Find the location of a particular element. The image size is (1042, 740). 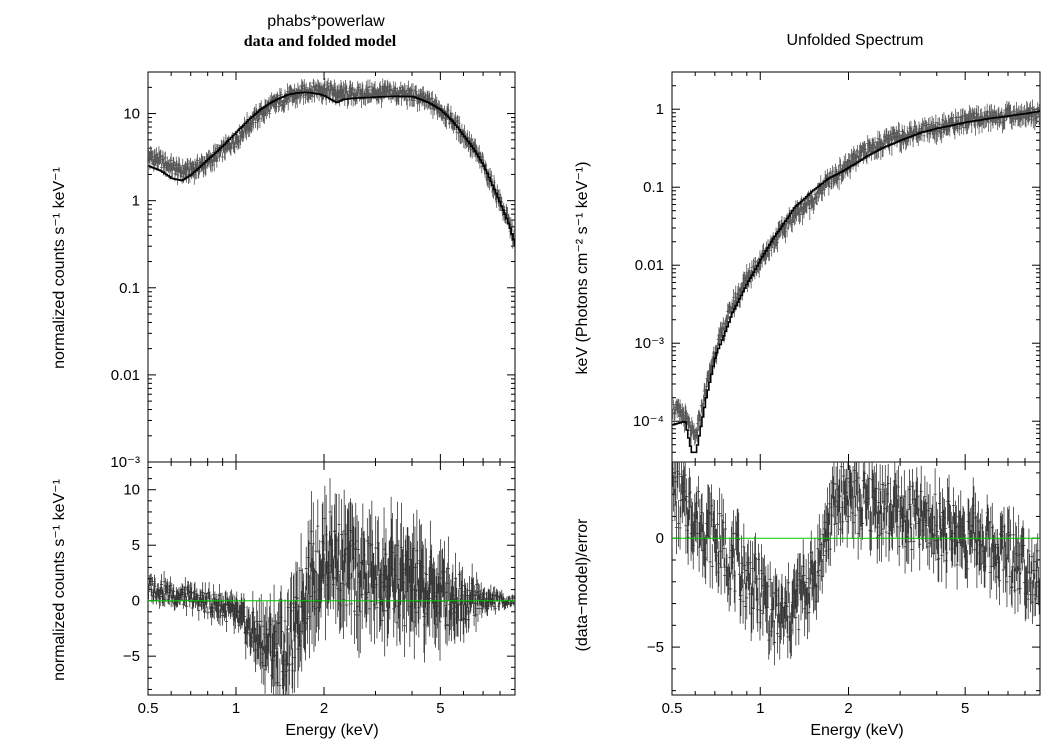

left-bottom-ylabel: normalized counts s⁻¹ keV⁻¹ is located at coordinates (59, 580).